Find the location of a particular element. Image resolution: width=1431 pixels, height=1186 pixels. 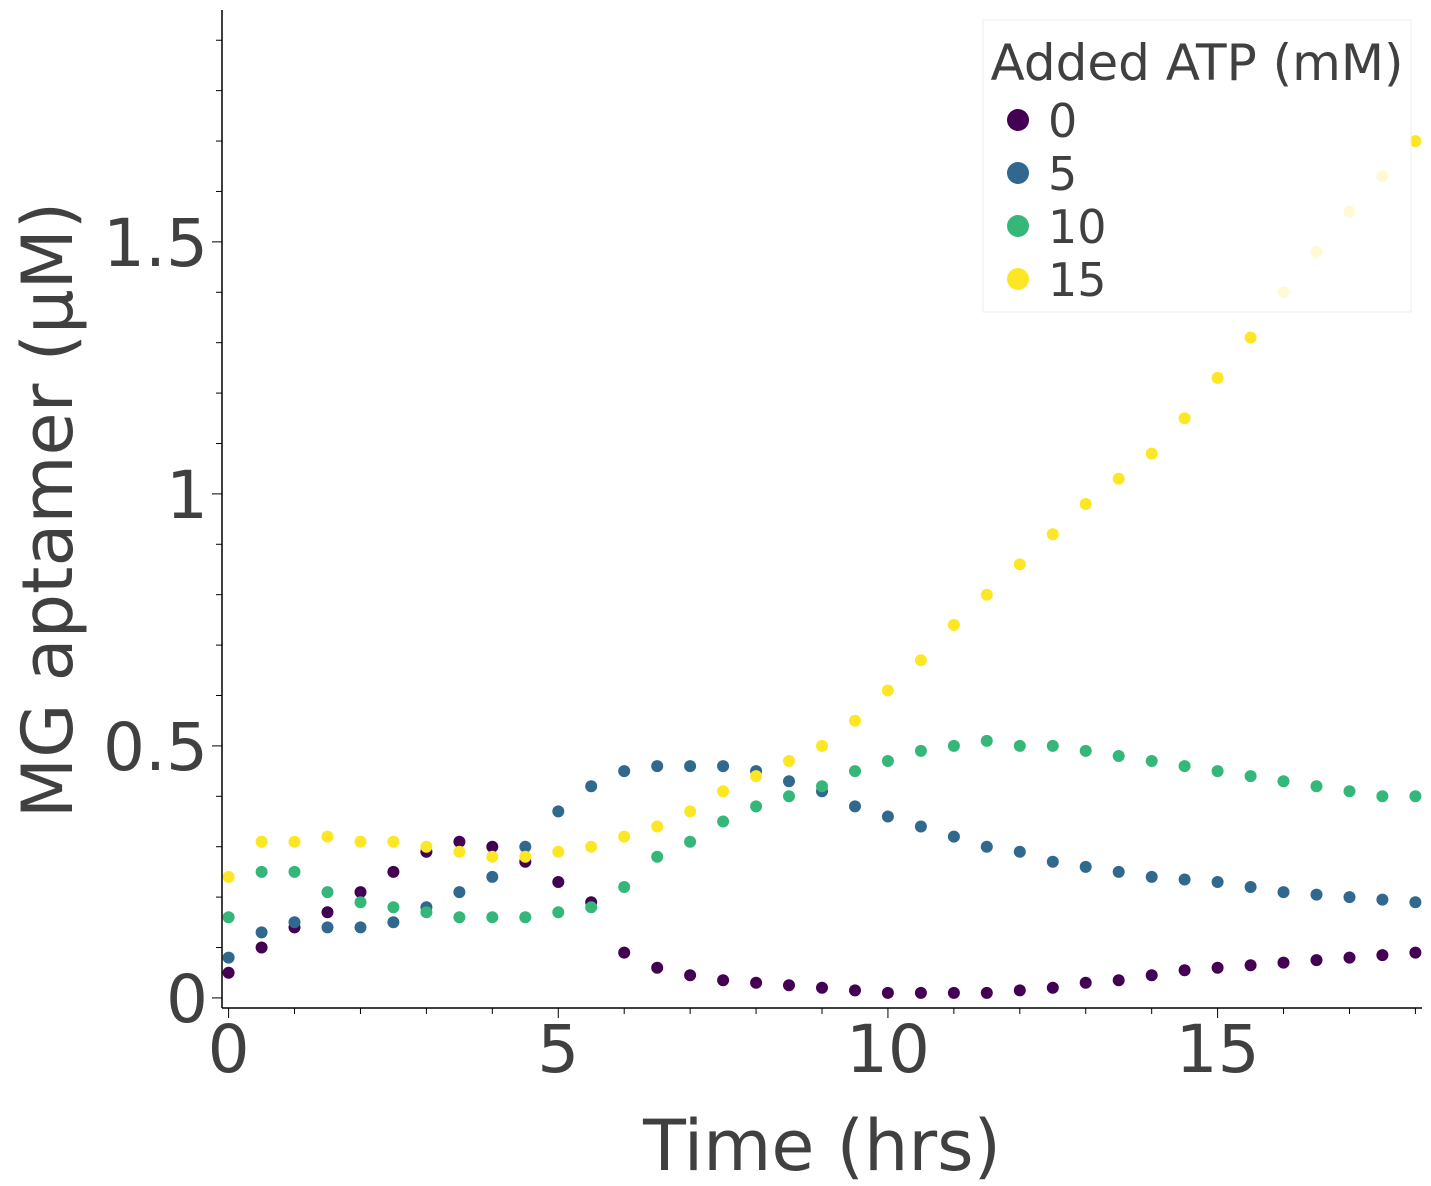

y-tick-label: 1 is located at coordinates (187, 495).